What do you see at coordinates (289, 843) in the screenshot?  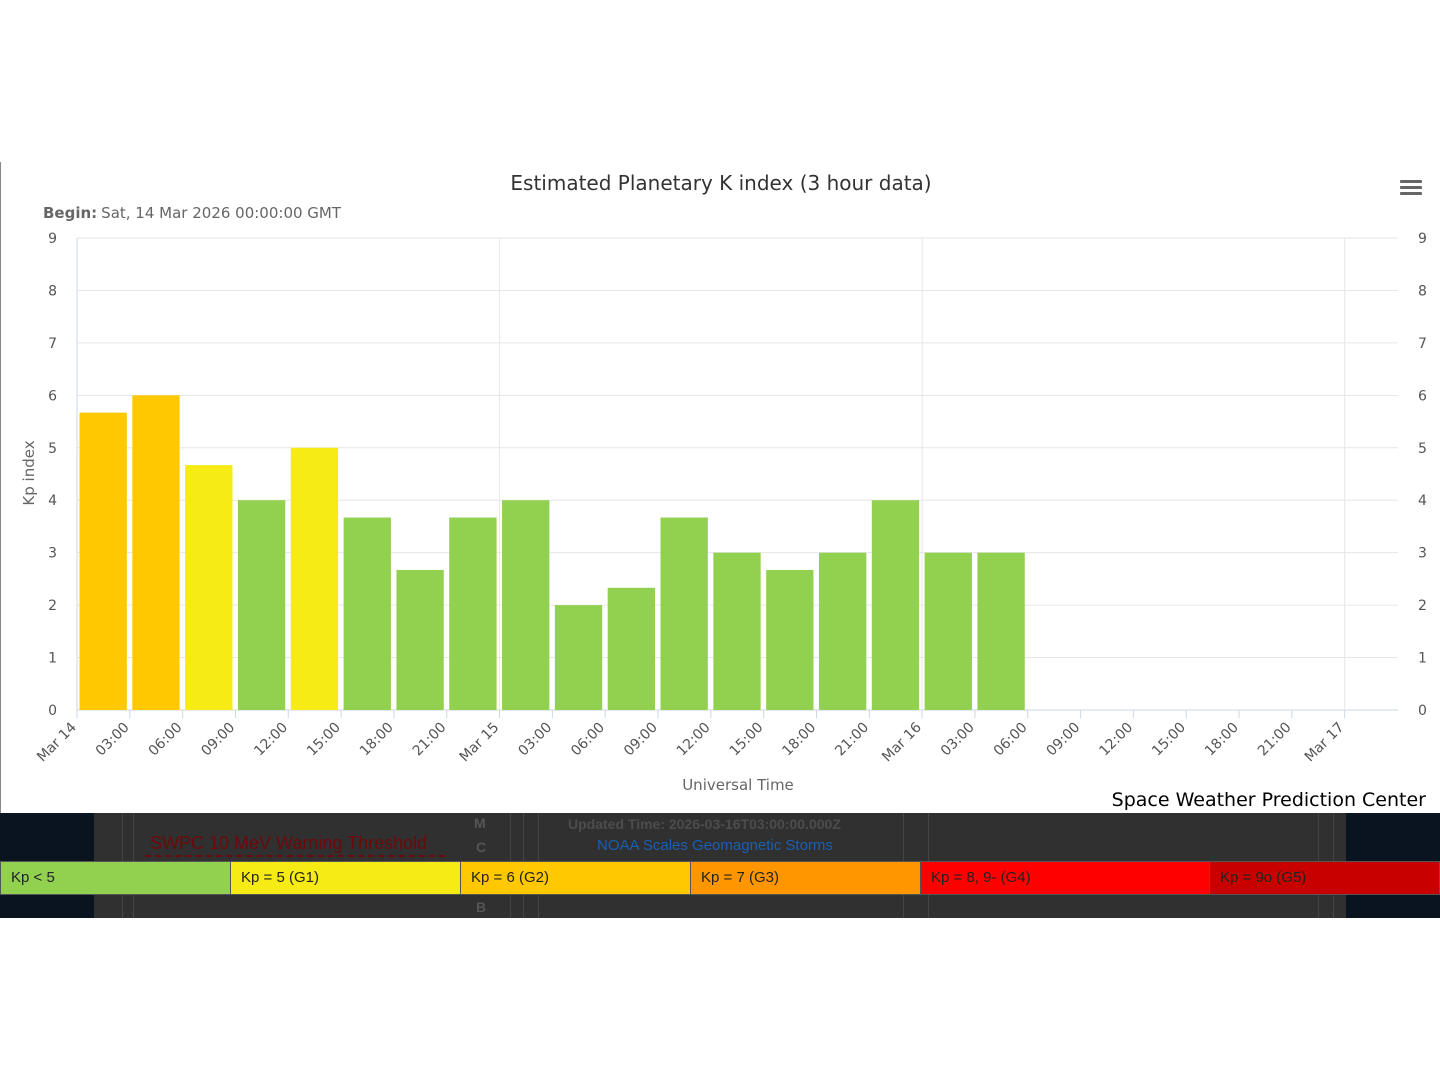 I see `threshold-label: SWPC 10 MeV Warning Threshold` at bounding box center [289, 843].